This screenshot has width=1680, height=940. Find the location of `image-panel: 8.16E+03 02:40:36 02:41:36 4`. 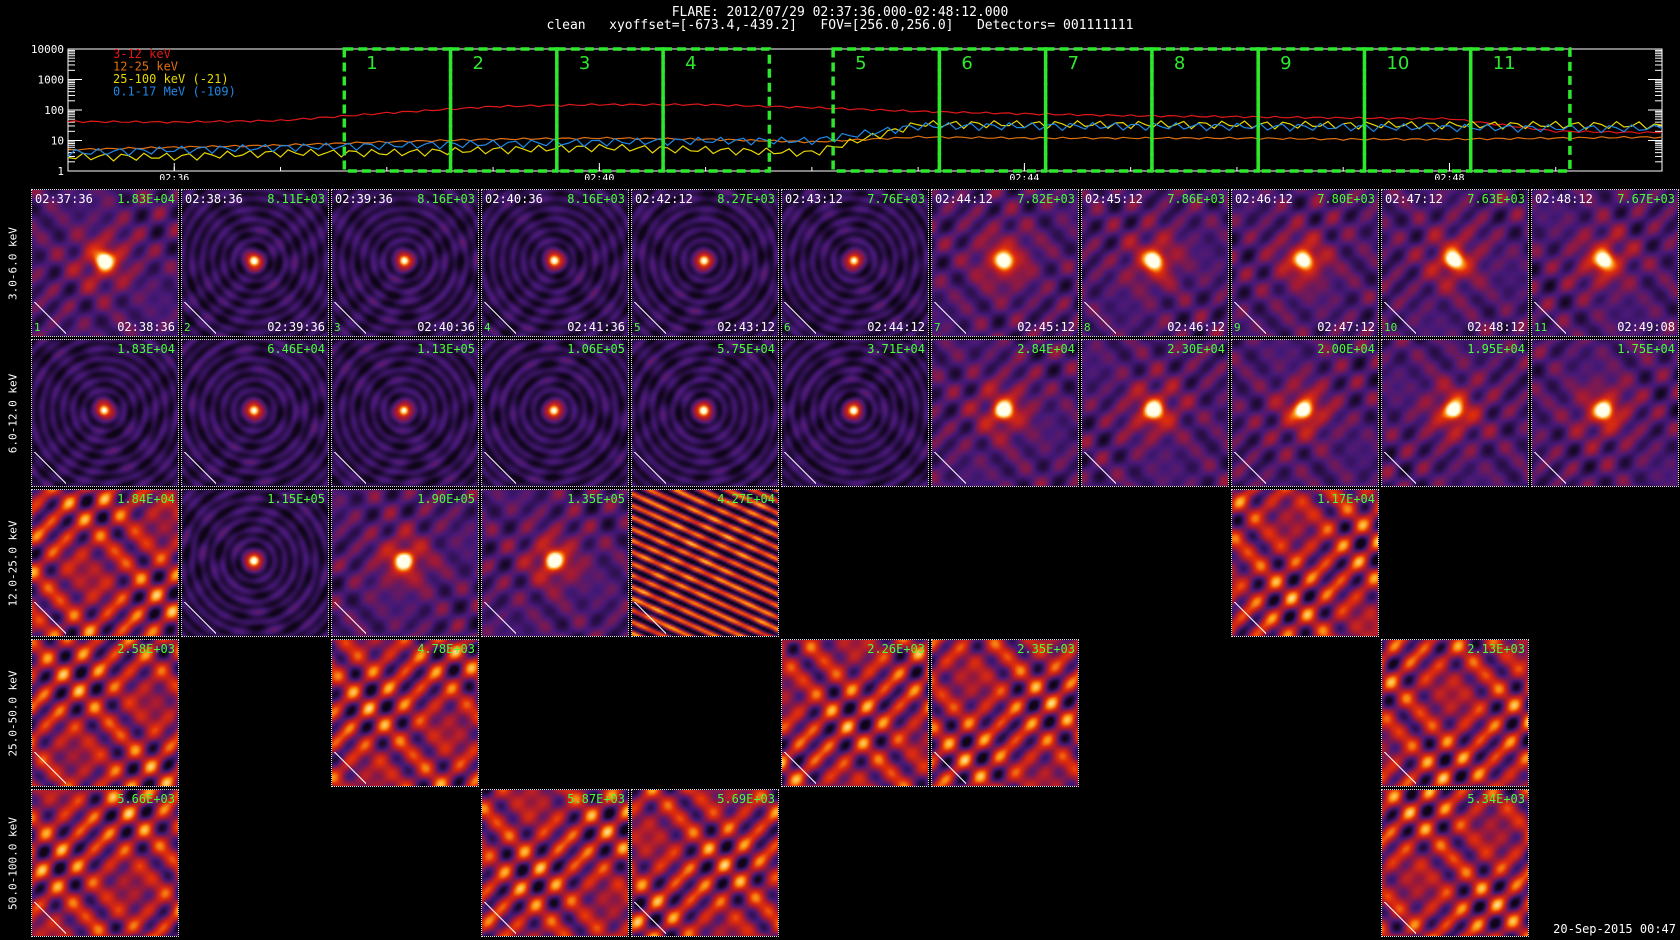

image-panel: 8.16E+03 02:40:36 02:41:36 4 is located at coordinates (555, 263).